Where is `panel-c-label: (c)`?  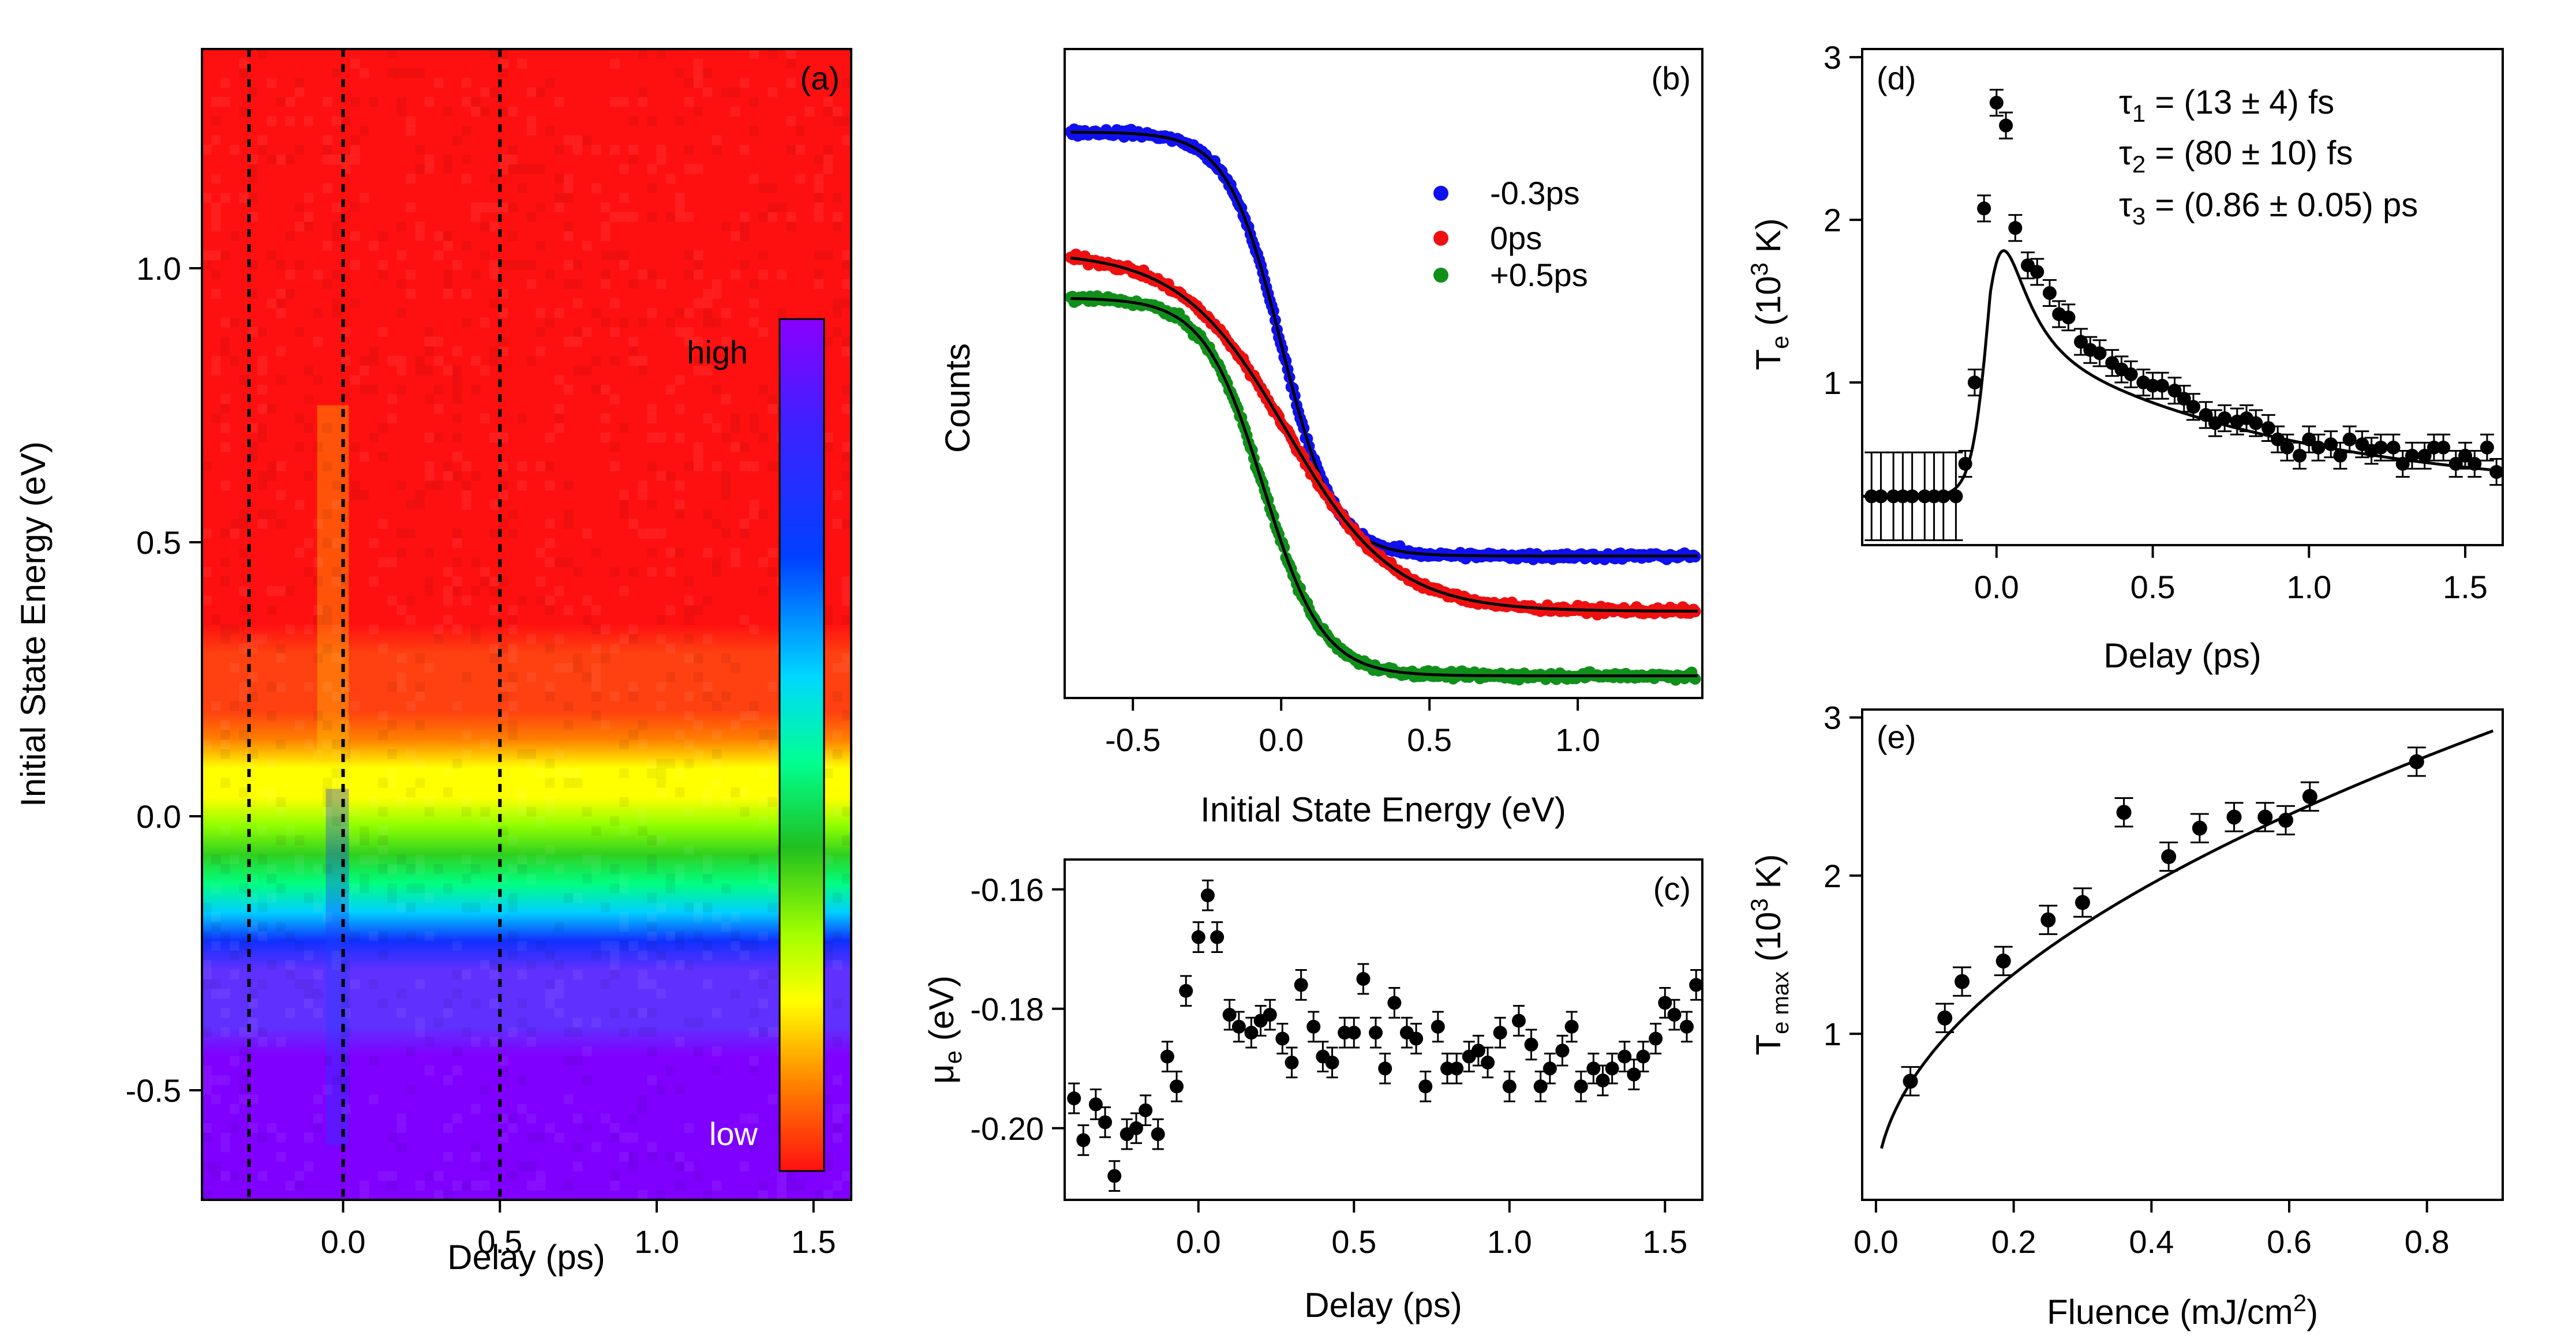 panel-c-label: (c) is located at coordinates (1672, 888).